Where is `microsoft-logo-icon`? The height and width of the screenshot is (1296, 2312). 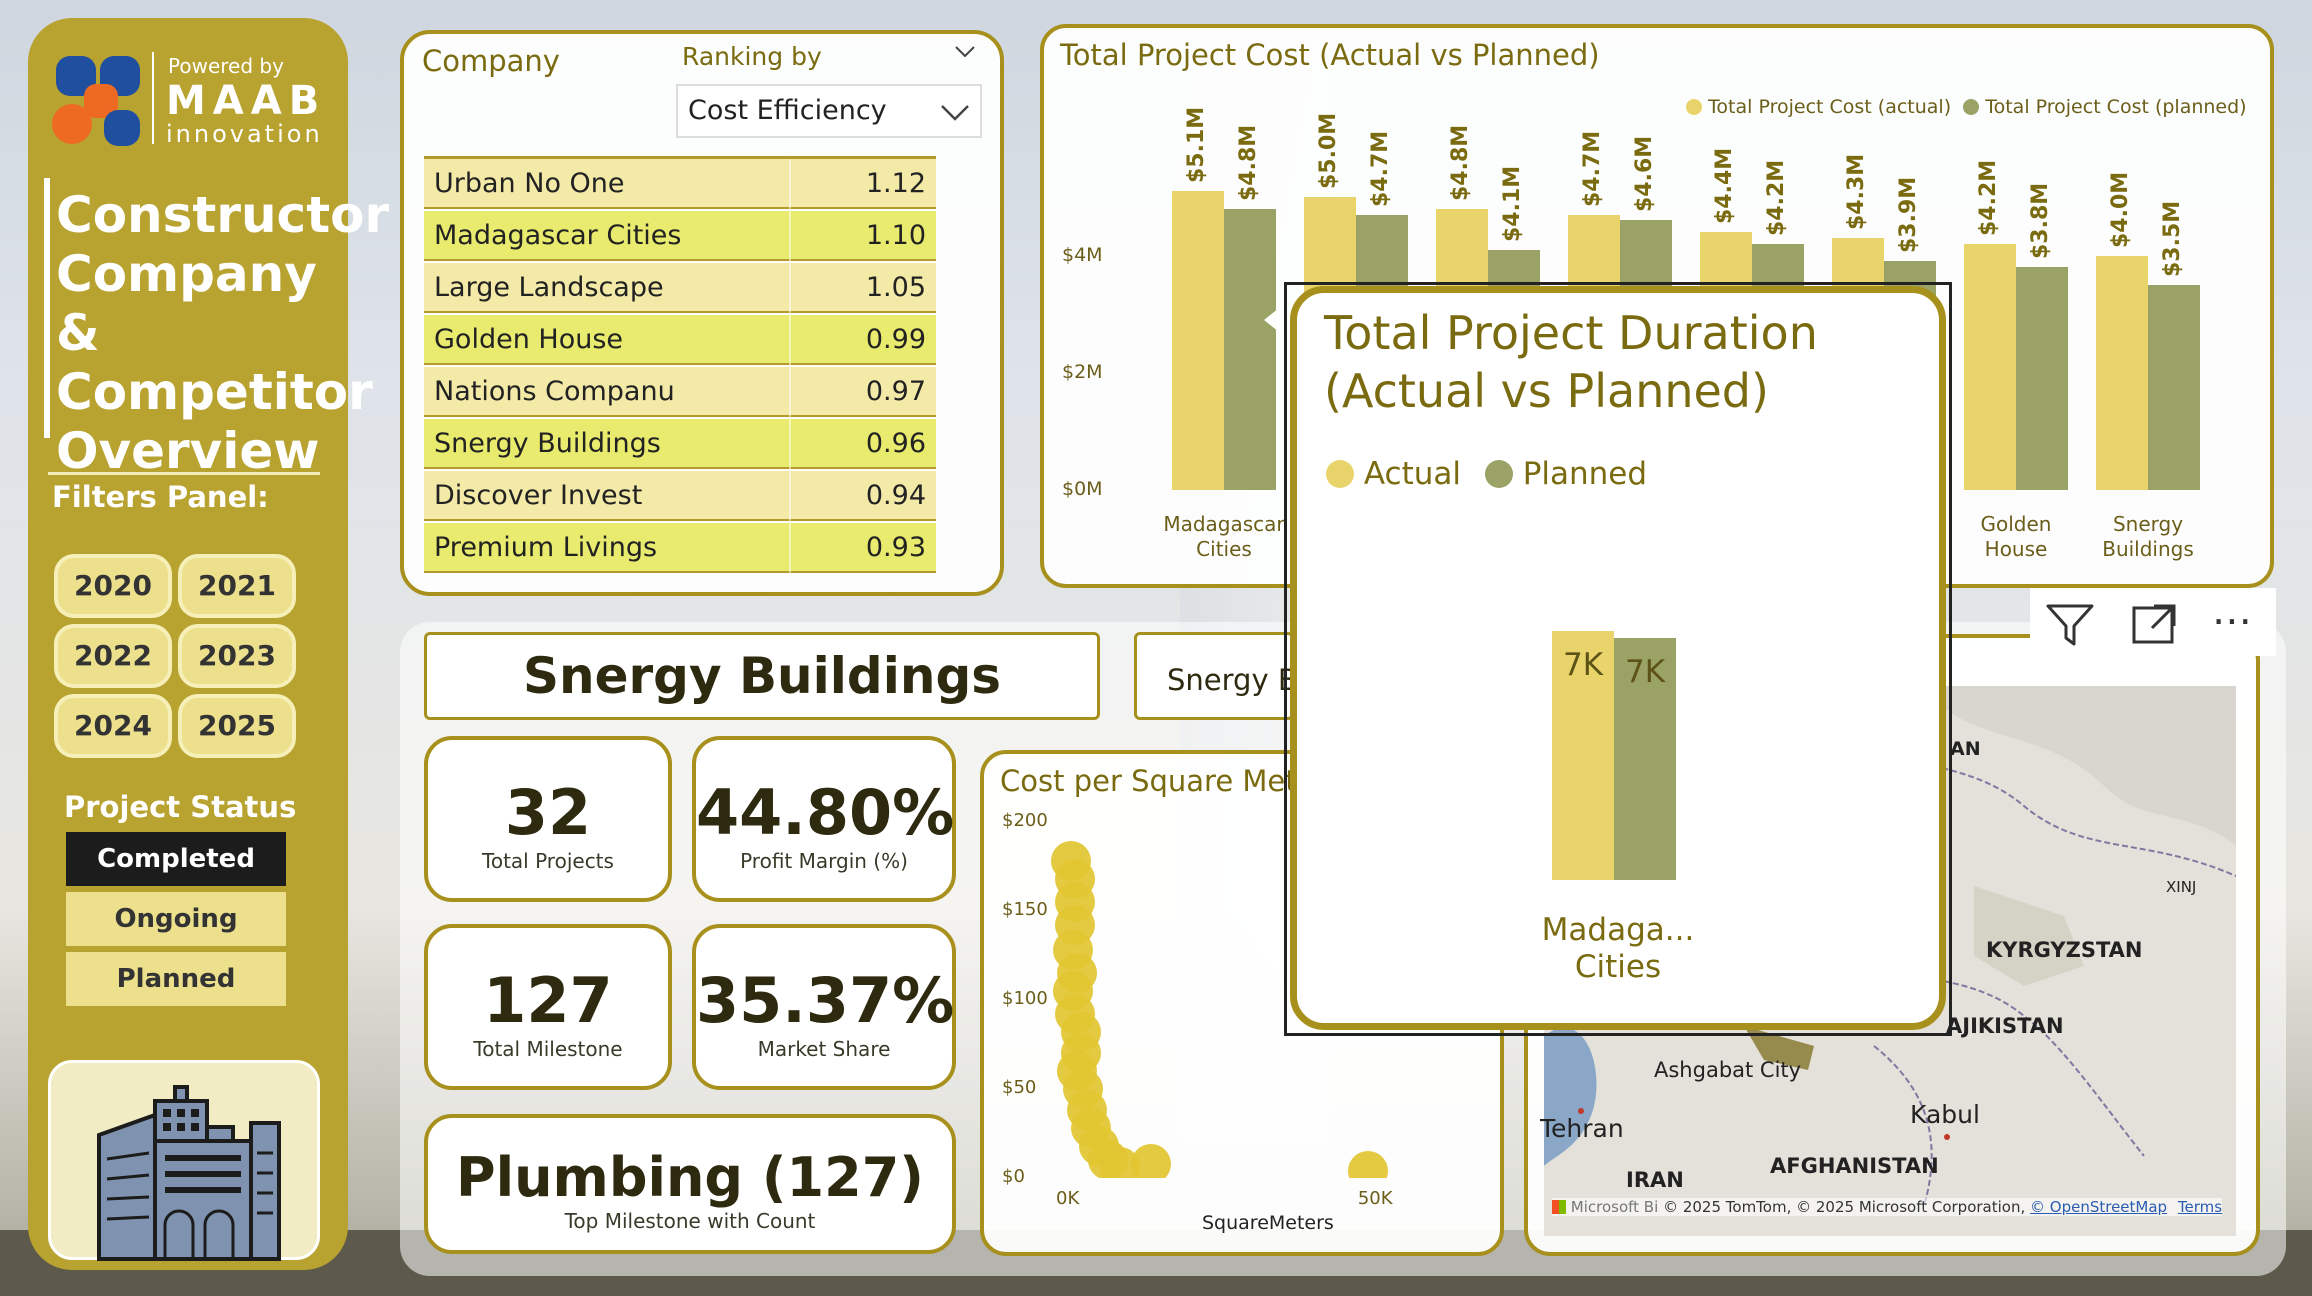 microsoft-logo-icon is located at coordinates (1559, 1207).